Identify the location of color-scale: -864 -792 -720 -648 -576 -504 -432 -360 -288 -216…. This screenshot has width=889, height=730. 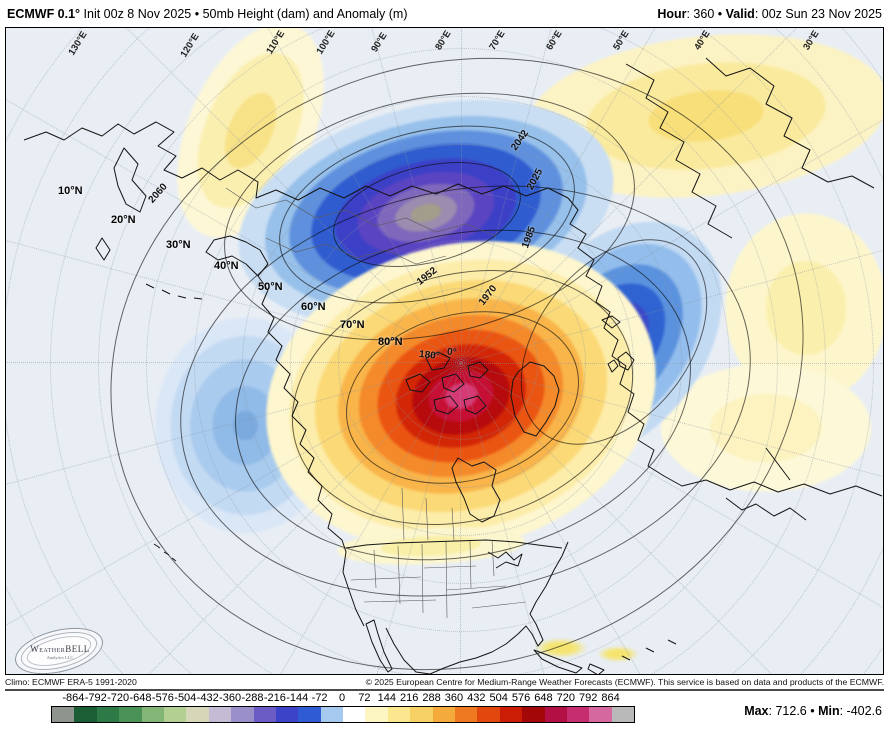
(444, 710).